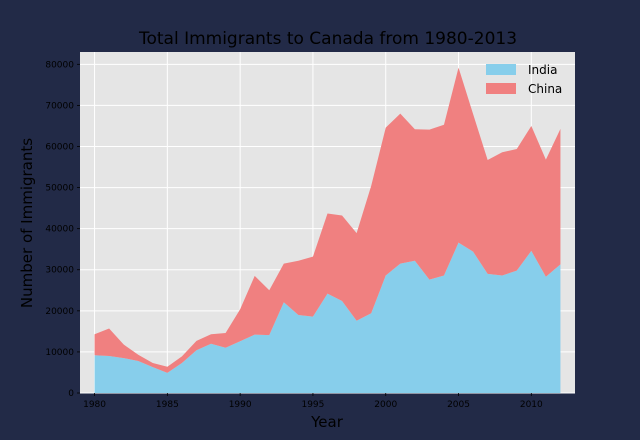 The width and height of the screenshot is (640, 440). Describe the element at coordinates (59, 312) in the screenshot. I see `y-tick-label: 20000` at that location.